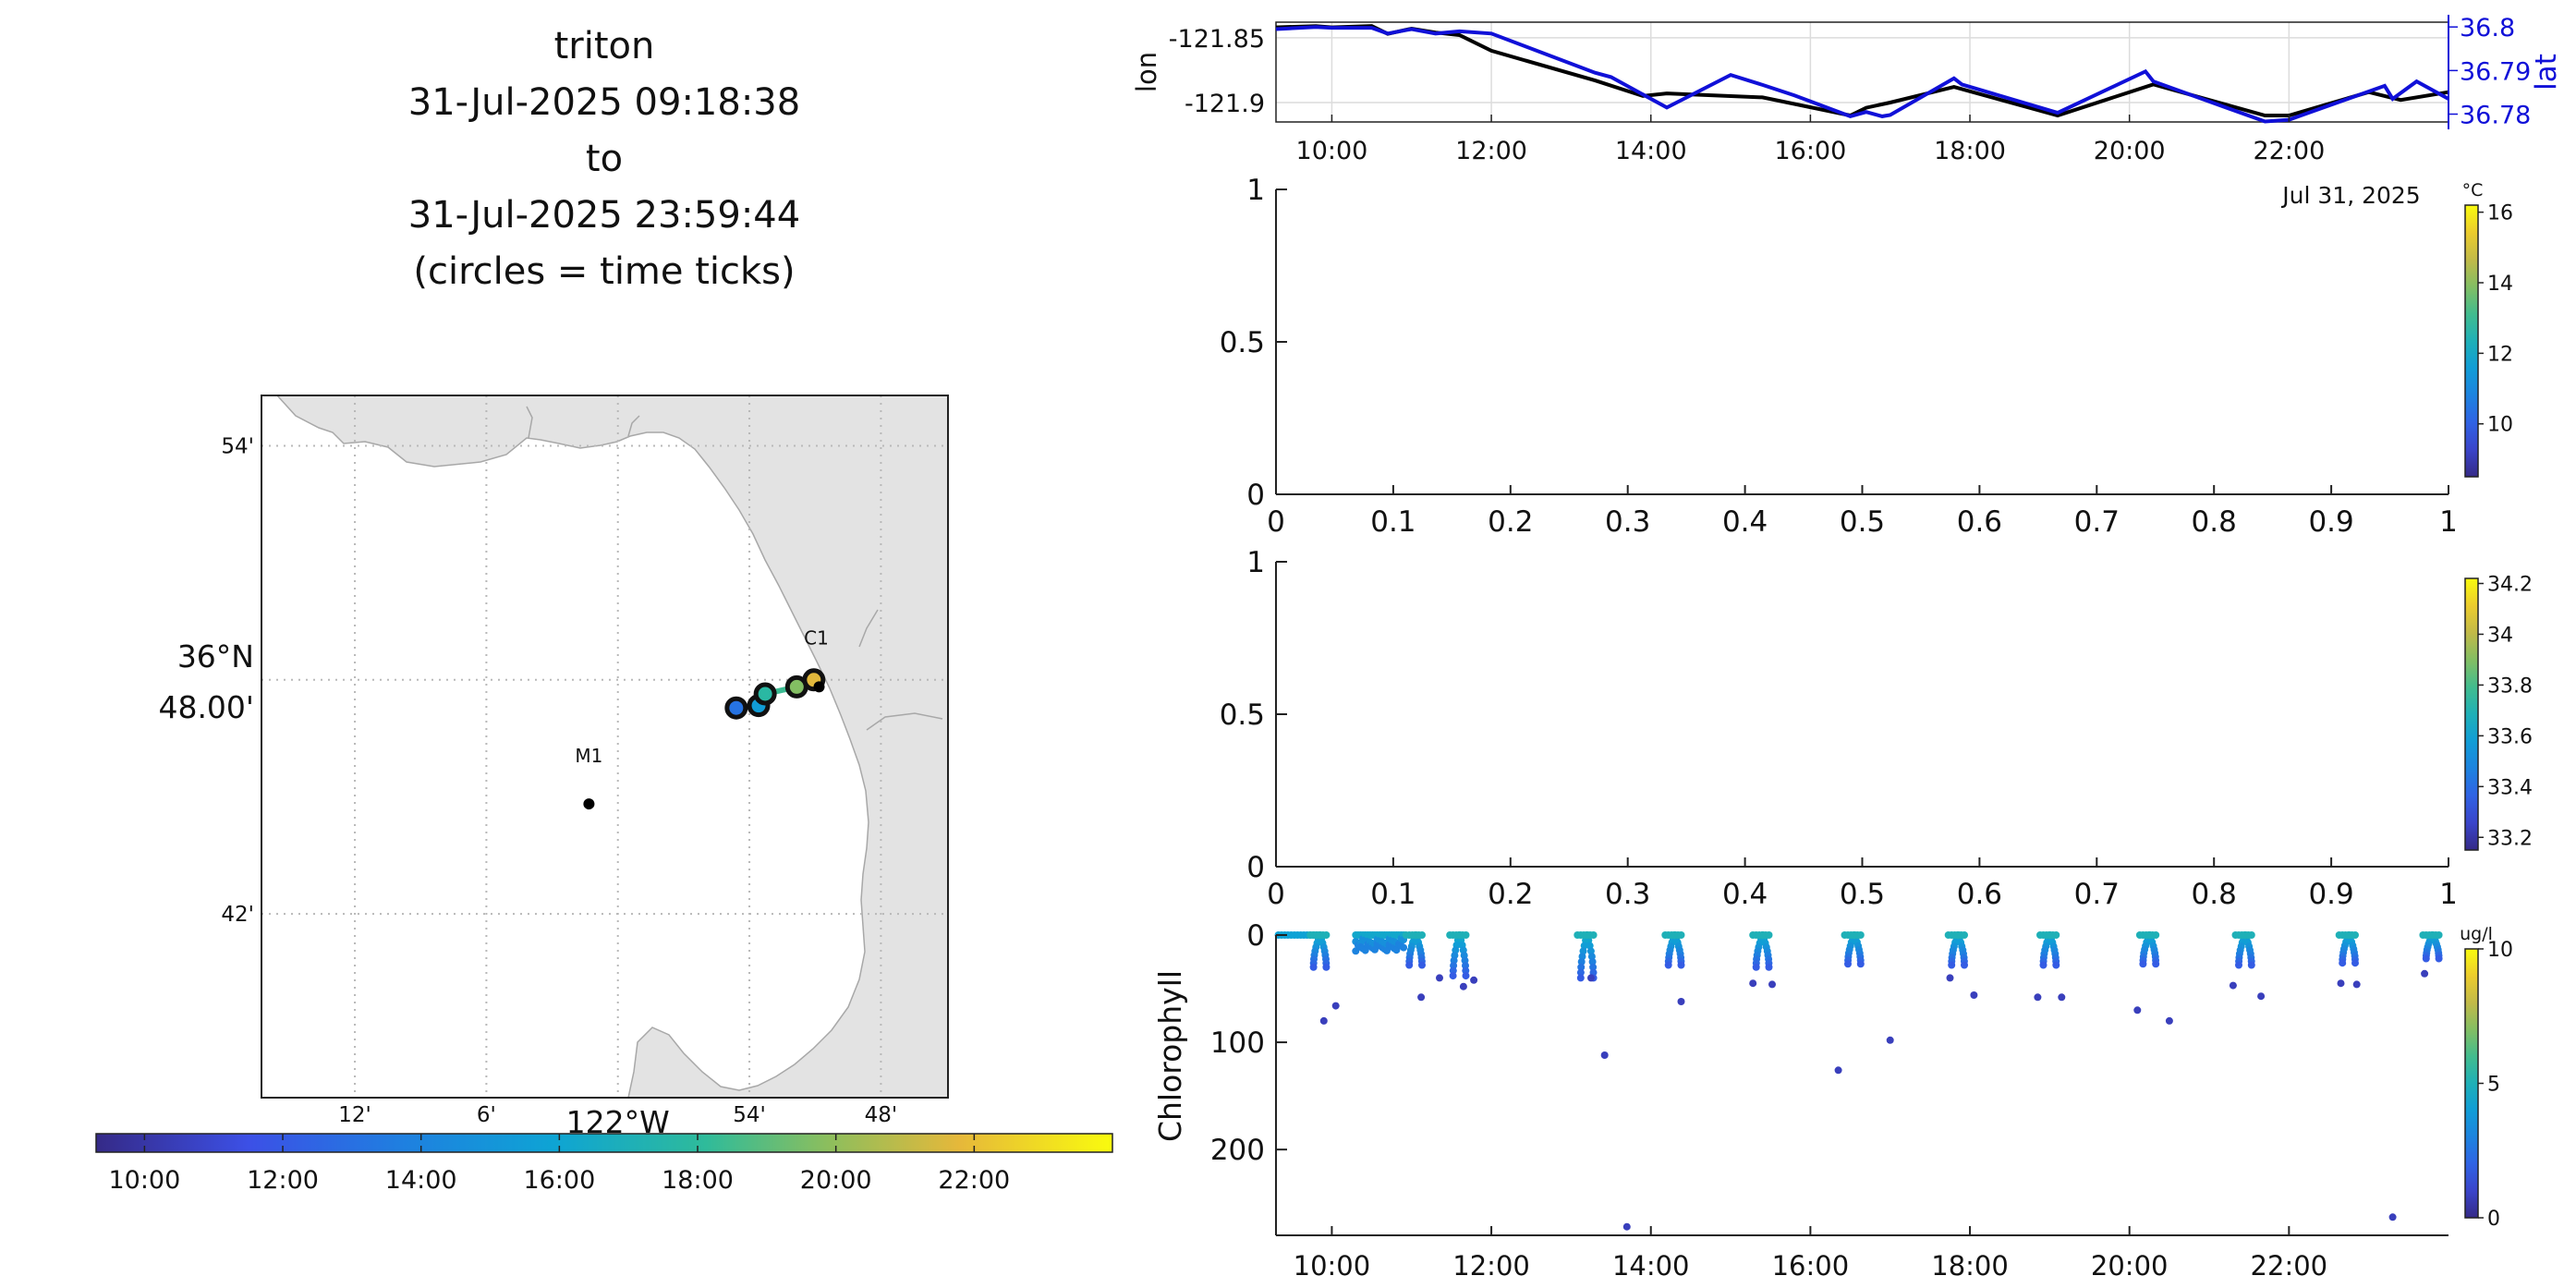  I want to click on sal-y-tick-label: 1, so click(1255, 562).